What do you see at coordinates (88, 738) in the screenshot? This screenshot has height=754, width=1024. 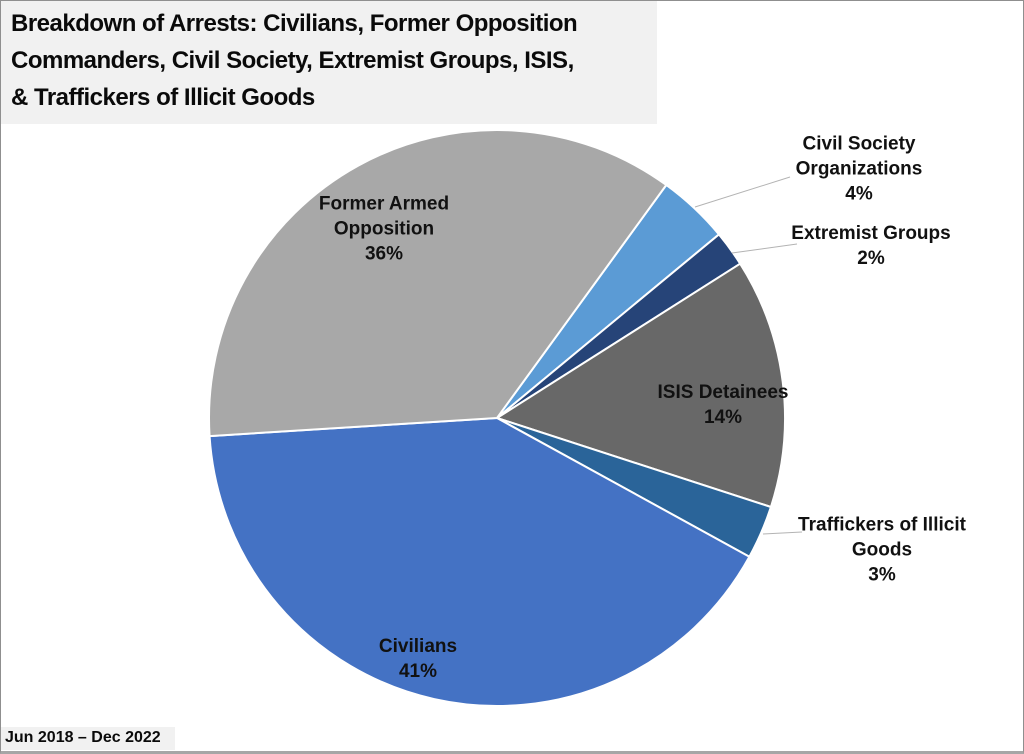 I see `date-range-label: Jun 2018 – Dec 2022` at bounding box center [88, 738].